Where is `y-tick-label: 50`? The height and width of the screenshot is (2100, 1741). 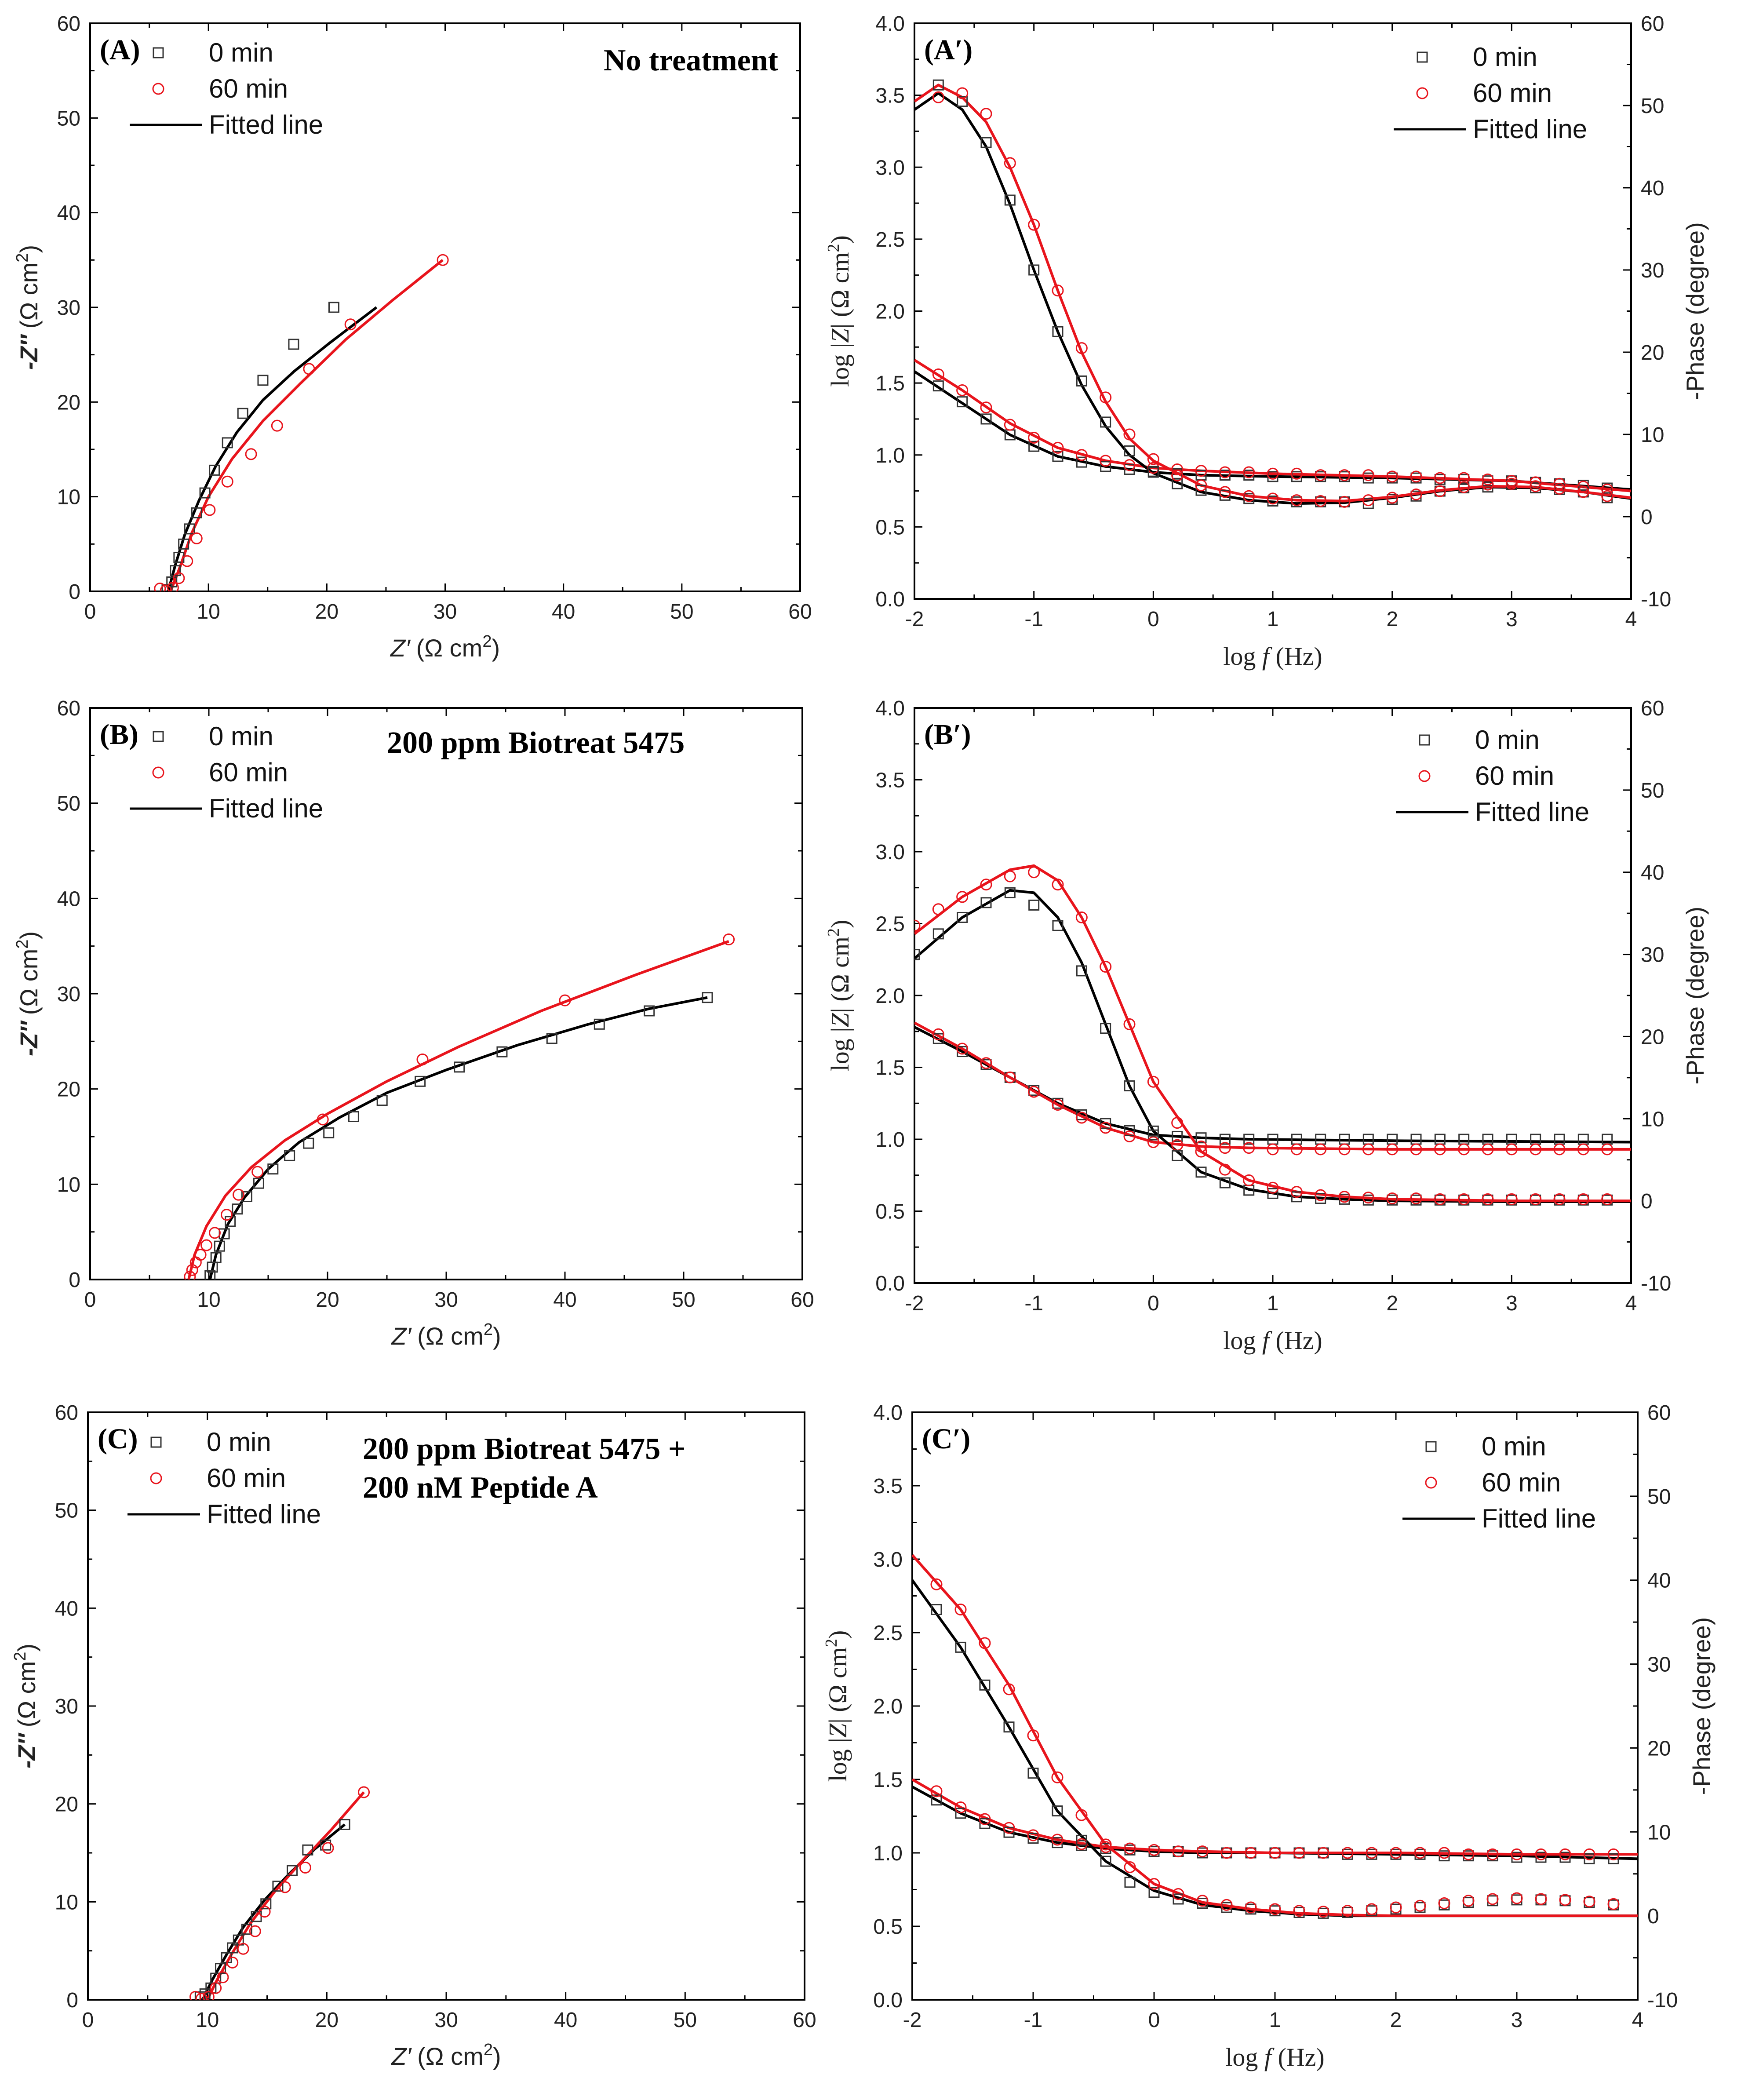
y-tick-label: 50 is located at coordinates (68, 804).